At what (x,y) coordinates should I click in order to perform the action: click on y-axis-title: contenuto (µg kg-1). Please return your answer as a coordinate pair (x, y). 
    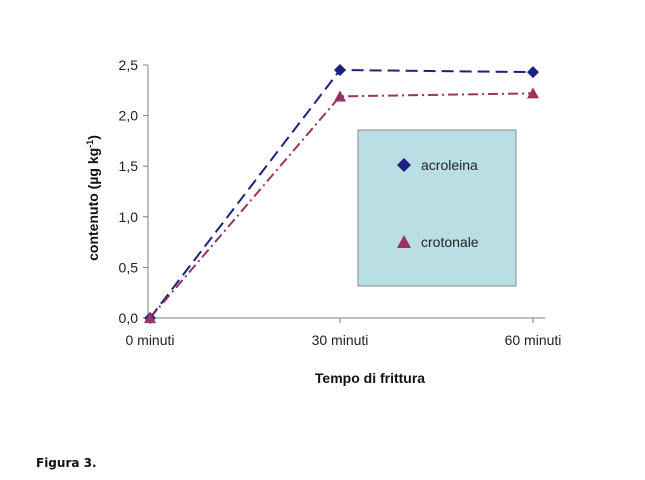
    Looking at the image, I should click on (93, 198).